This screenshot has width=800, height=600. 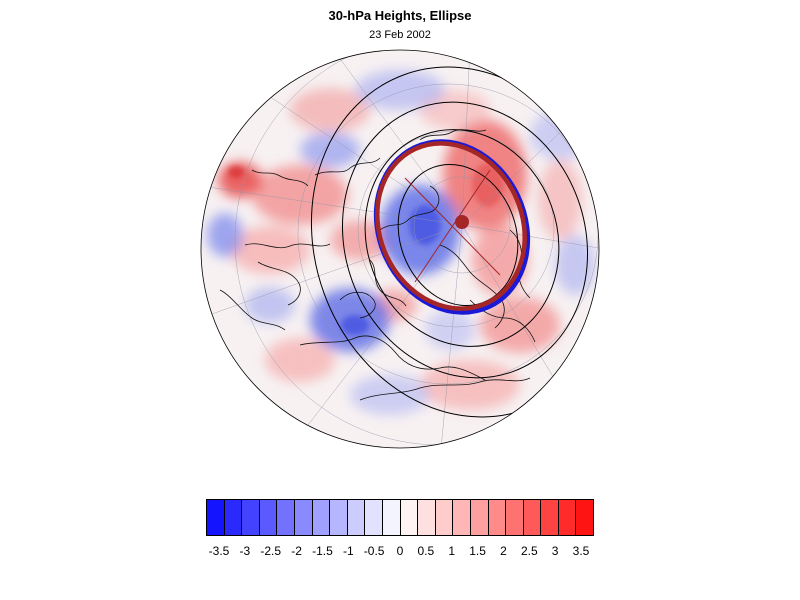 I want to click on fitted-ellipse, so click(x=451, y=226).